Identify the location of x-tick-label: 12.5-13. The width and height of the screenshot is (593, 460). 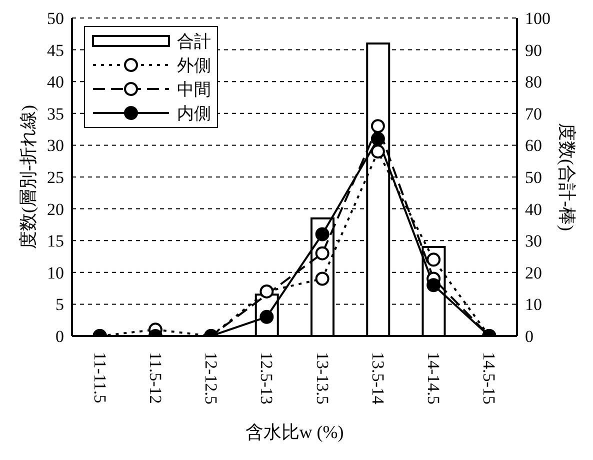
(266, 378).